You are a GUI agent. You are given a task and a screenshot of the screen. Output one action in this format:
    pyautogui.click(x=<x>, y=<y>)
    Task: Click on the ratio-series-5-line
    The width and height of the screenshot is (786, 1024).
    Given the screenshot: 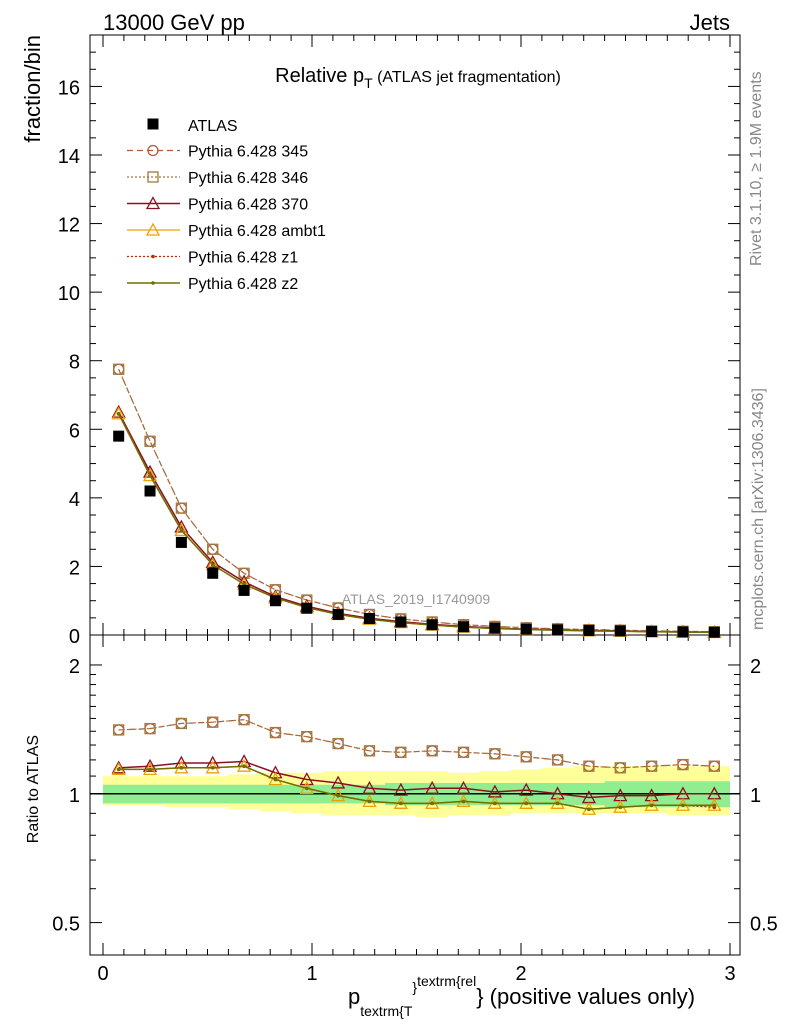 What is the action you would take?
    pyautogui.click(x=416, y=788)
    